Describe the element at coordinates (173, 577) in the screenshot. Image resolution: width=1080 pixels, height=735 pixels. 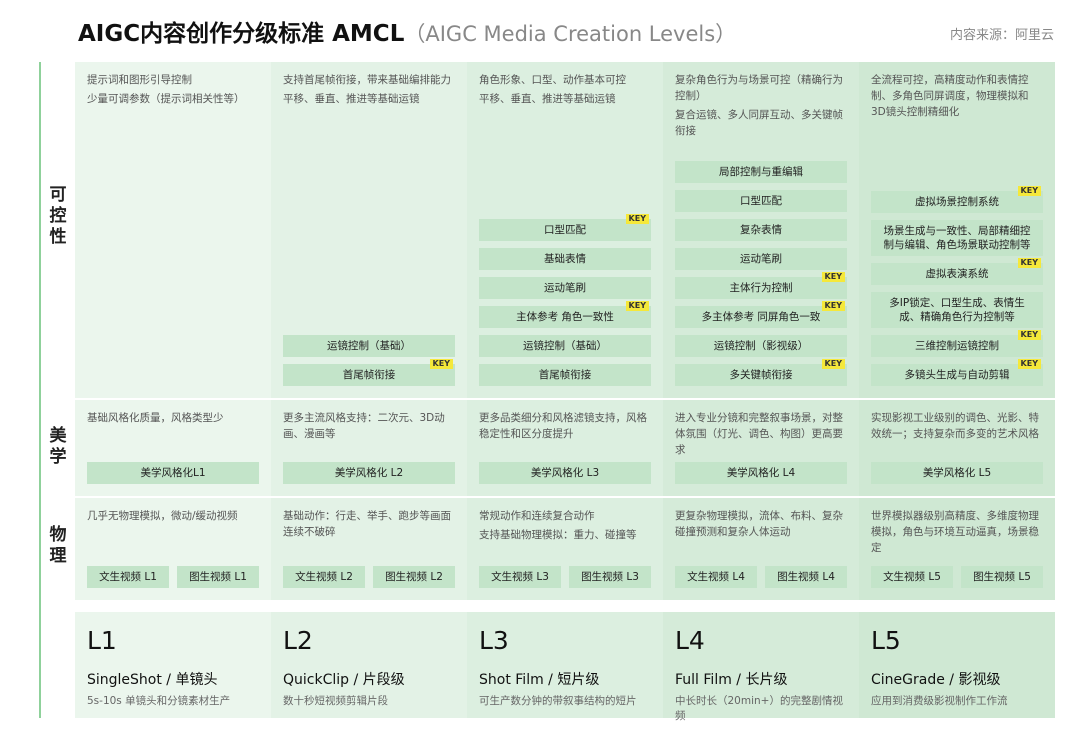
I see `feature-row: 文生视频 L1 图生视频 L1` at that location.